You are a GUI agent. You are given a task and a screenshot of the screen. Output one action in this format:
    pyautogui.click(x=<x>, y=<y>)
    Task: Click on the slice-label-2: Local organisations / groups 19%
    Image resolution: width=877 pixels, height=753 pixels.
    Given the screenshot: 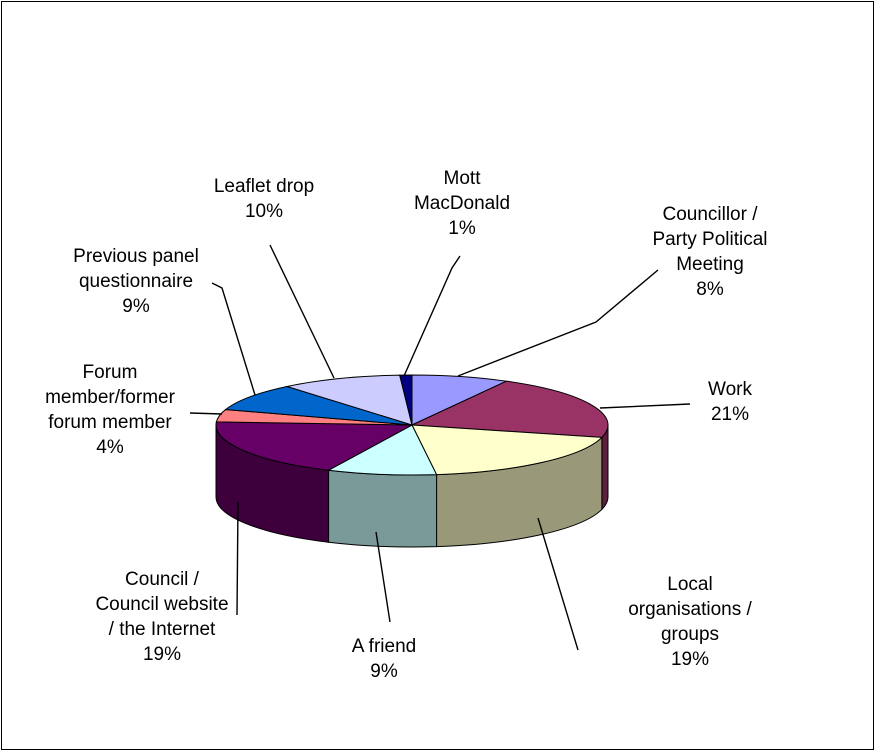 What is the action you would take?
    pyautogui.click(x=690, y=622)
    